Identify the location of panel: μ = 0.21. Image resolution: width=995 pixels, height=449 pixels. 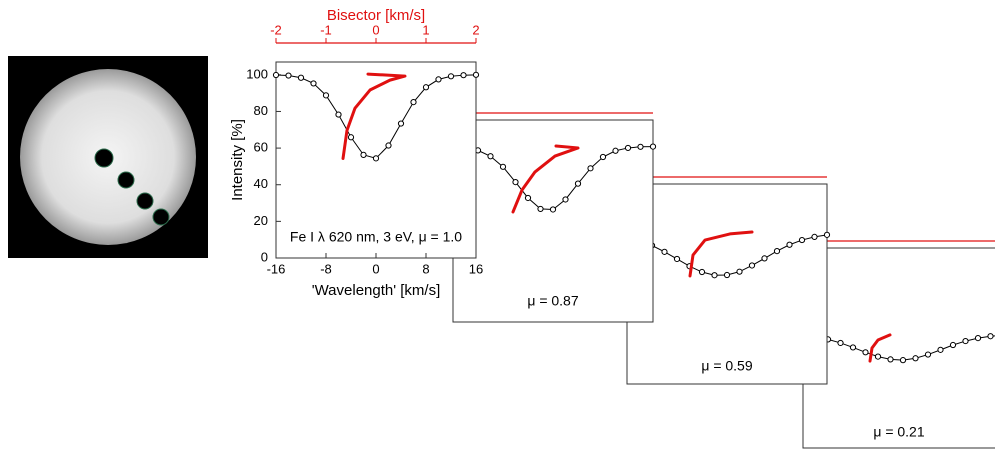
(897, 344).